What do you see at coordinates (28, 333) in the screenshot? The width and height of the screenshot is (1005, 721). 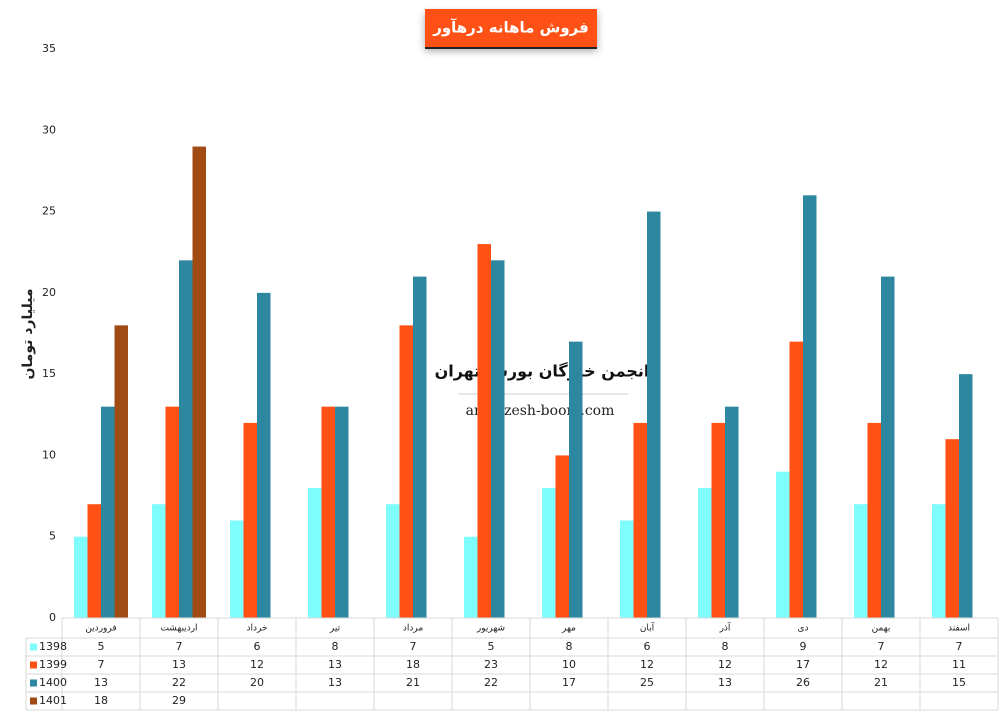 I see `y-axis-label: میلیارد تومان` at bounding box center [28, 333].